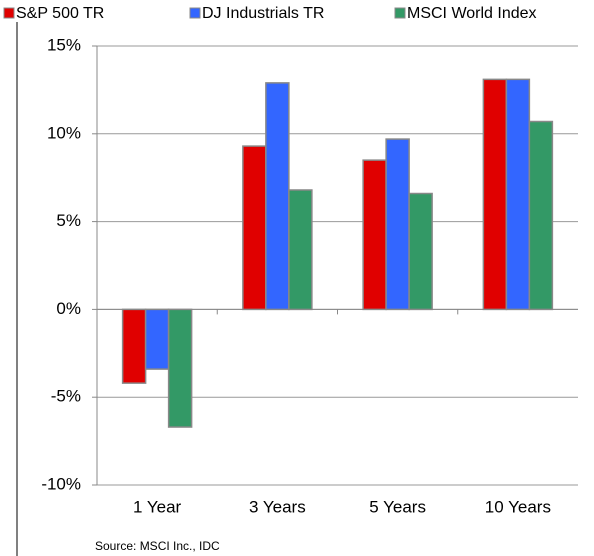 Image resolution: width=594 pixels, height=556 pixels. What do you see at coordinates (68, 220) in the screenshot?
I see `y-tick-label: 5%` at bounding box center [68, 220].